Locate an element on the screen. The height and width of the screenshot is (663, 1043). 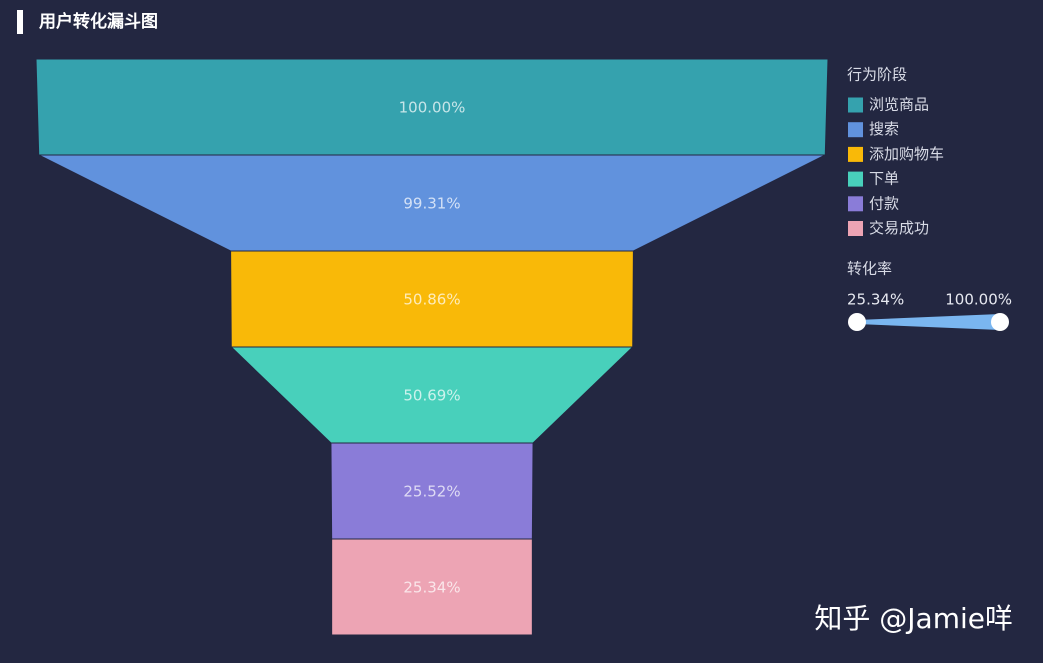
legend-label: 搜索 is located at coordinates (884, 129).